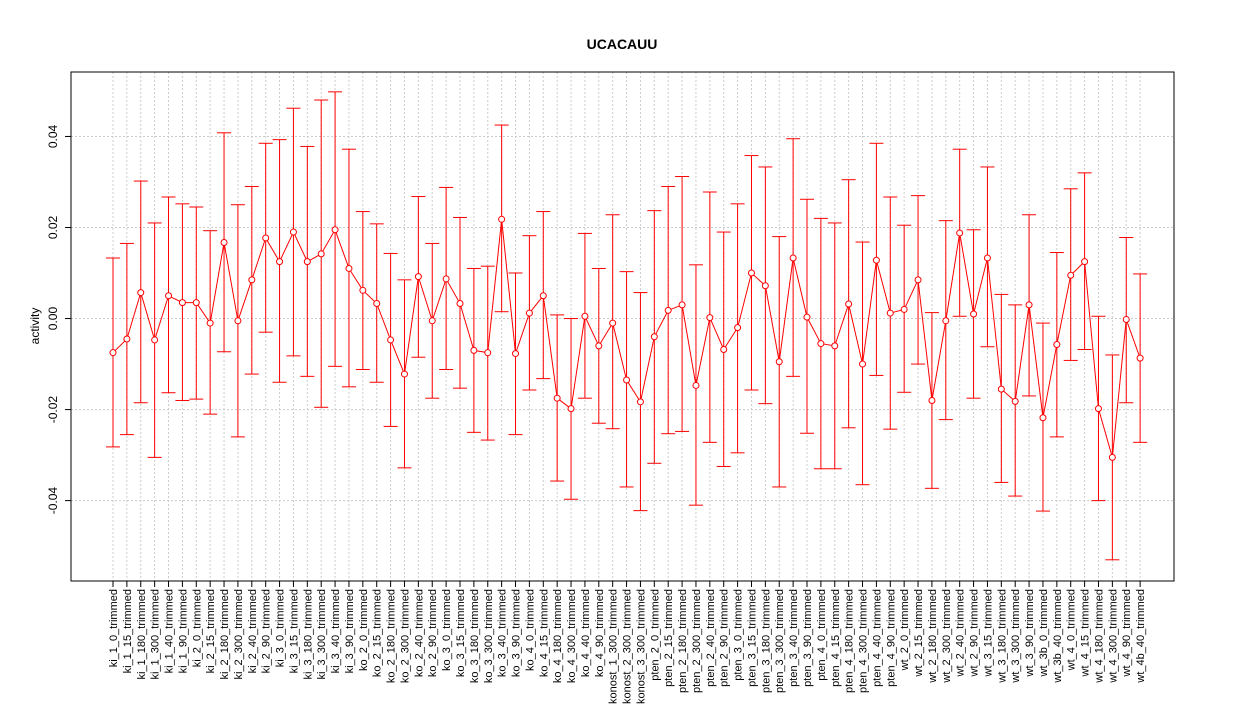 The height and width of the screenshot is (725, 1245). What do you see at coordinates (447, 630) in the screenshot?
I see `x-tick-label: ko_3_0_trimmed` at bounding box center [447, 630].